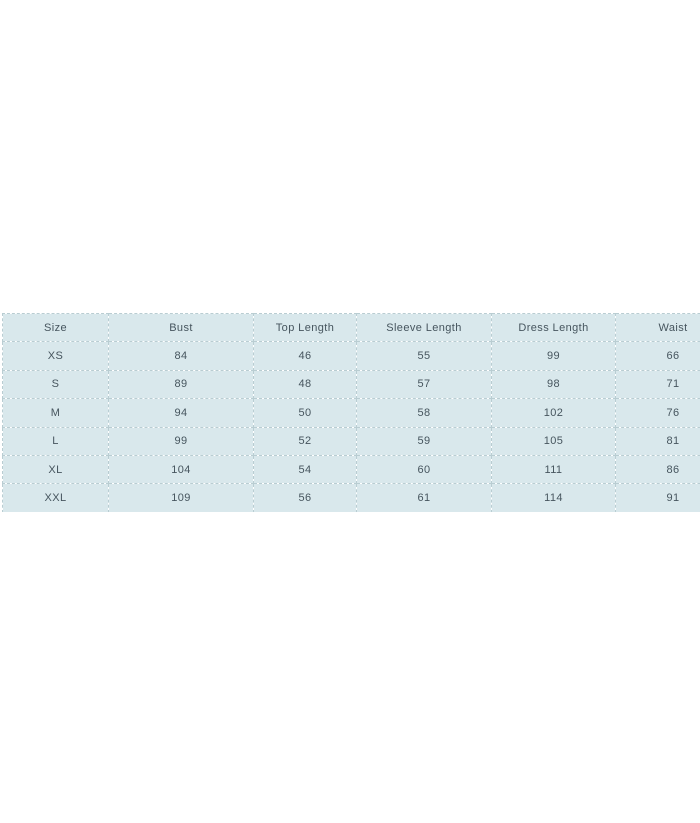 The width and height of the screenshot is (700, 823). Describe the element at coordinates (657, 469) in the screenshot. I see `cell-waist: 86` at that location.